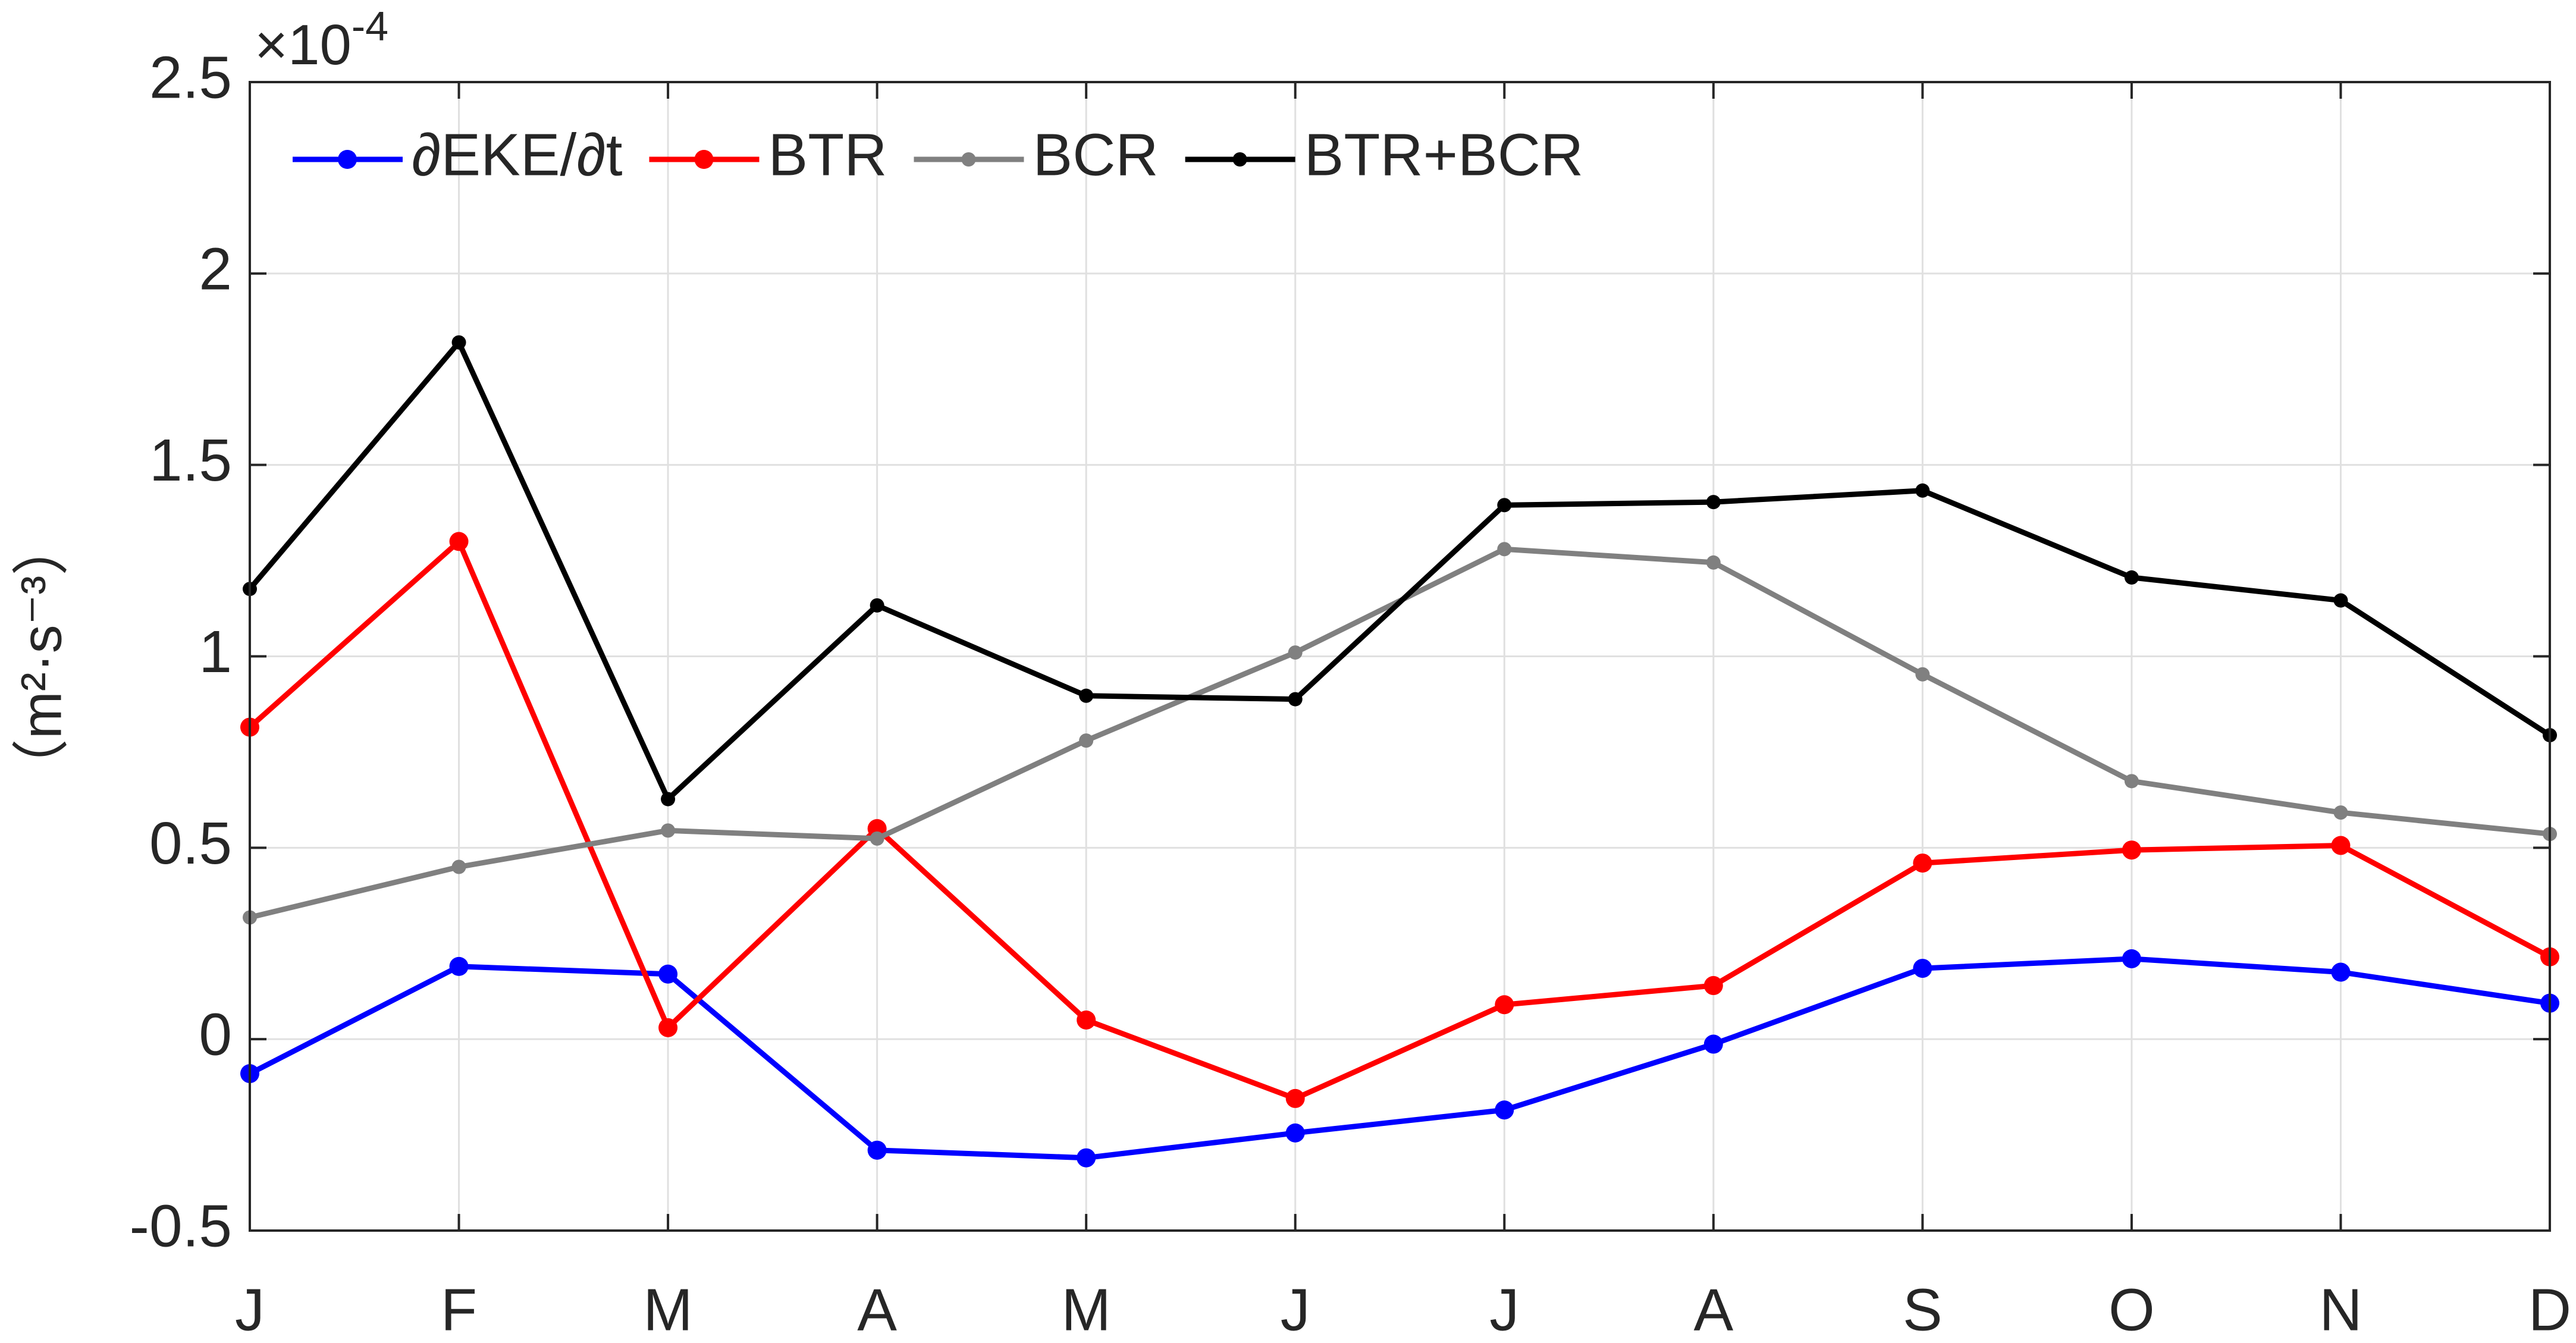 The image size is (2576, 1343). What do you see at coordinates (2549, 1309) in the screenshot?
I see `x-tick-label: D` at bounding box center [2549, 1309].